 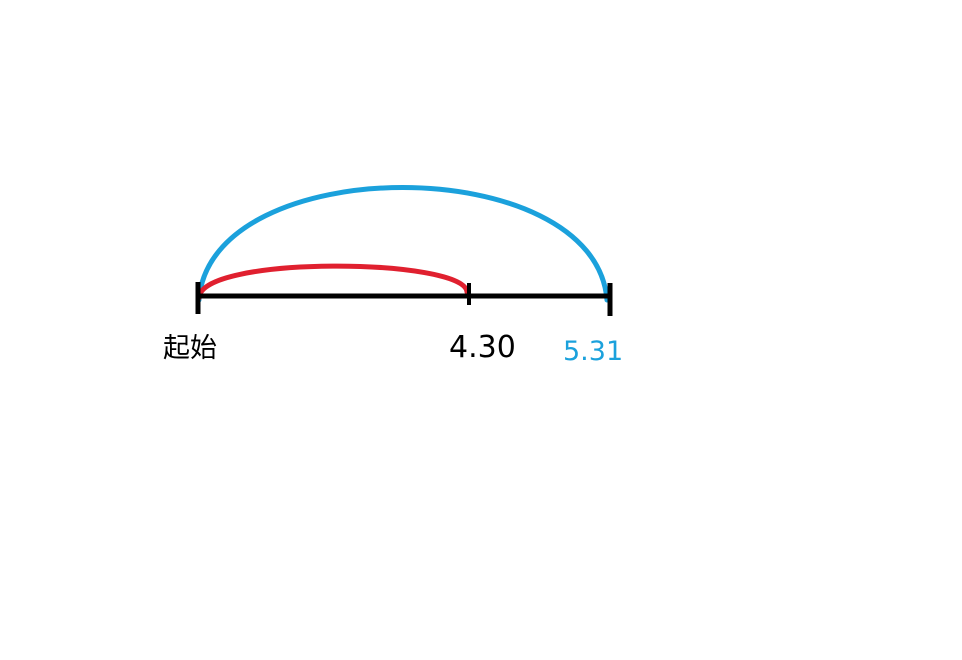 I want to click on mid-date-label: 4.30, so click(x=482, y=347).